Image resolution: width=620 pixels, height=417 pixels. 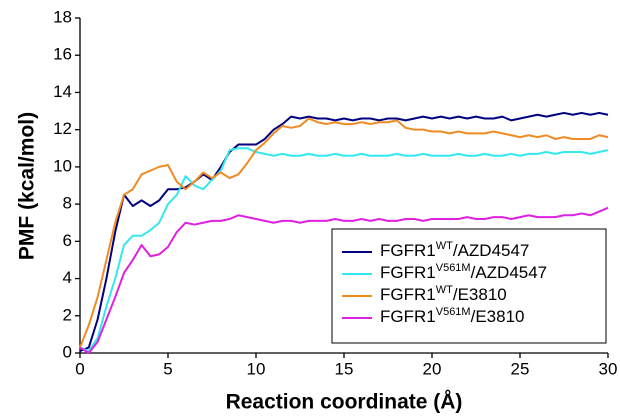 What do you see at coordinates (344, 368) in the screenshot?
I see `x-tick-label: 15` at bounding box center [344, 368].